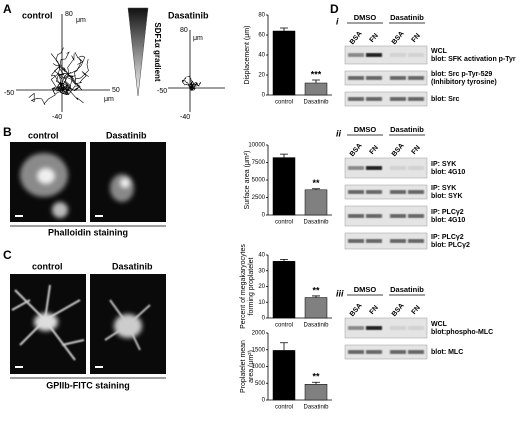  Describe the element at coordinates (259, 163) in the screenshot. I see `y-tick-label: 7500` at that location.